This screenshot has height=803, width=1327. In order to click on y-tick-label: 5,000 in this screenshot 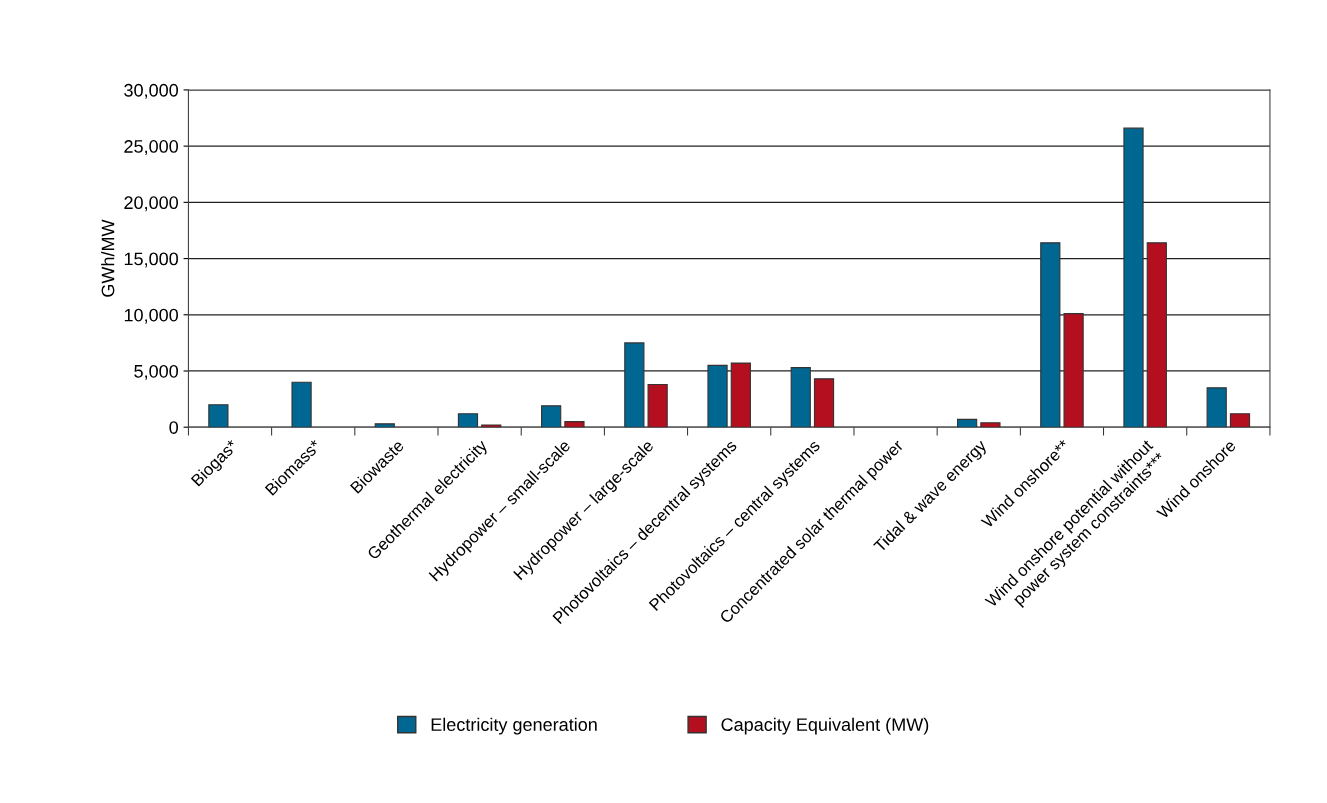, I will do `click(156, 372)`.